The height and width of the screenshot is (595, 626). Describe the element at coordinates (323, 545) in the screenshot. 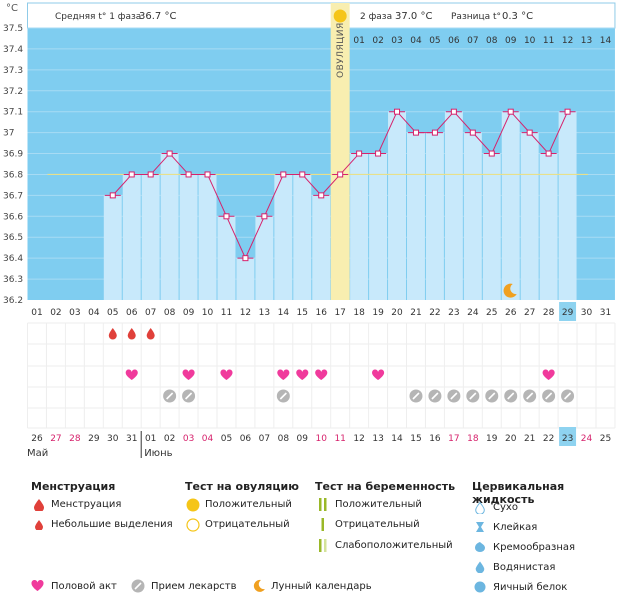

I see `pregnancy-faint-icon` at that location.